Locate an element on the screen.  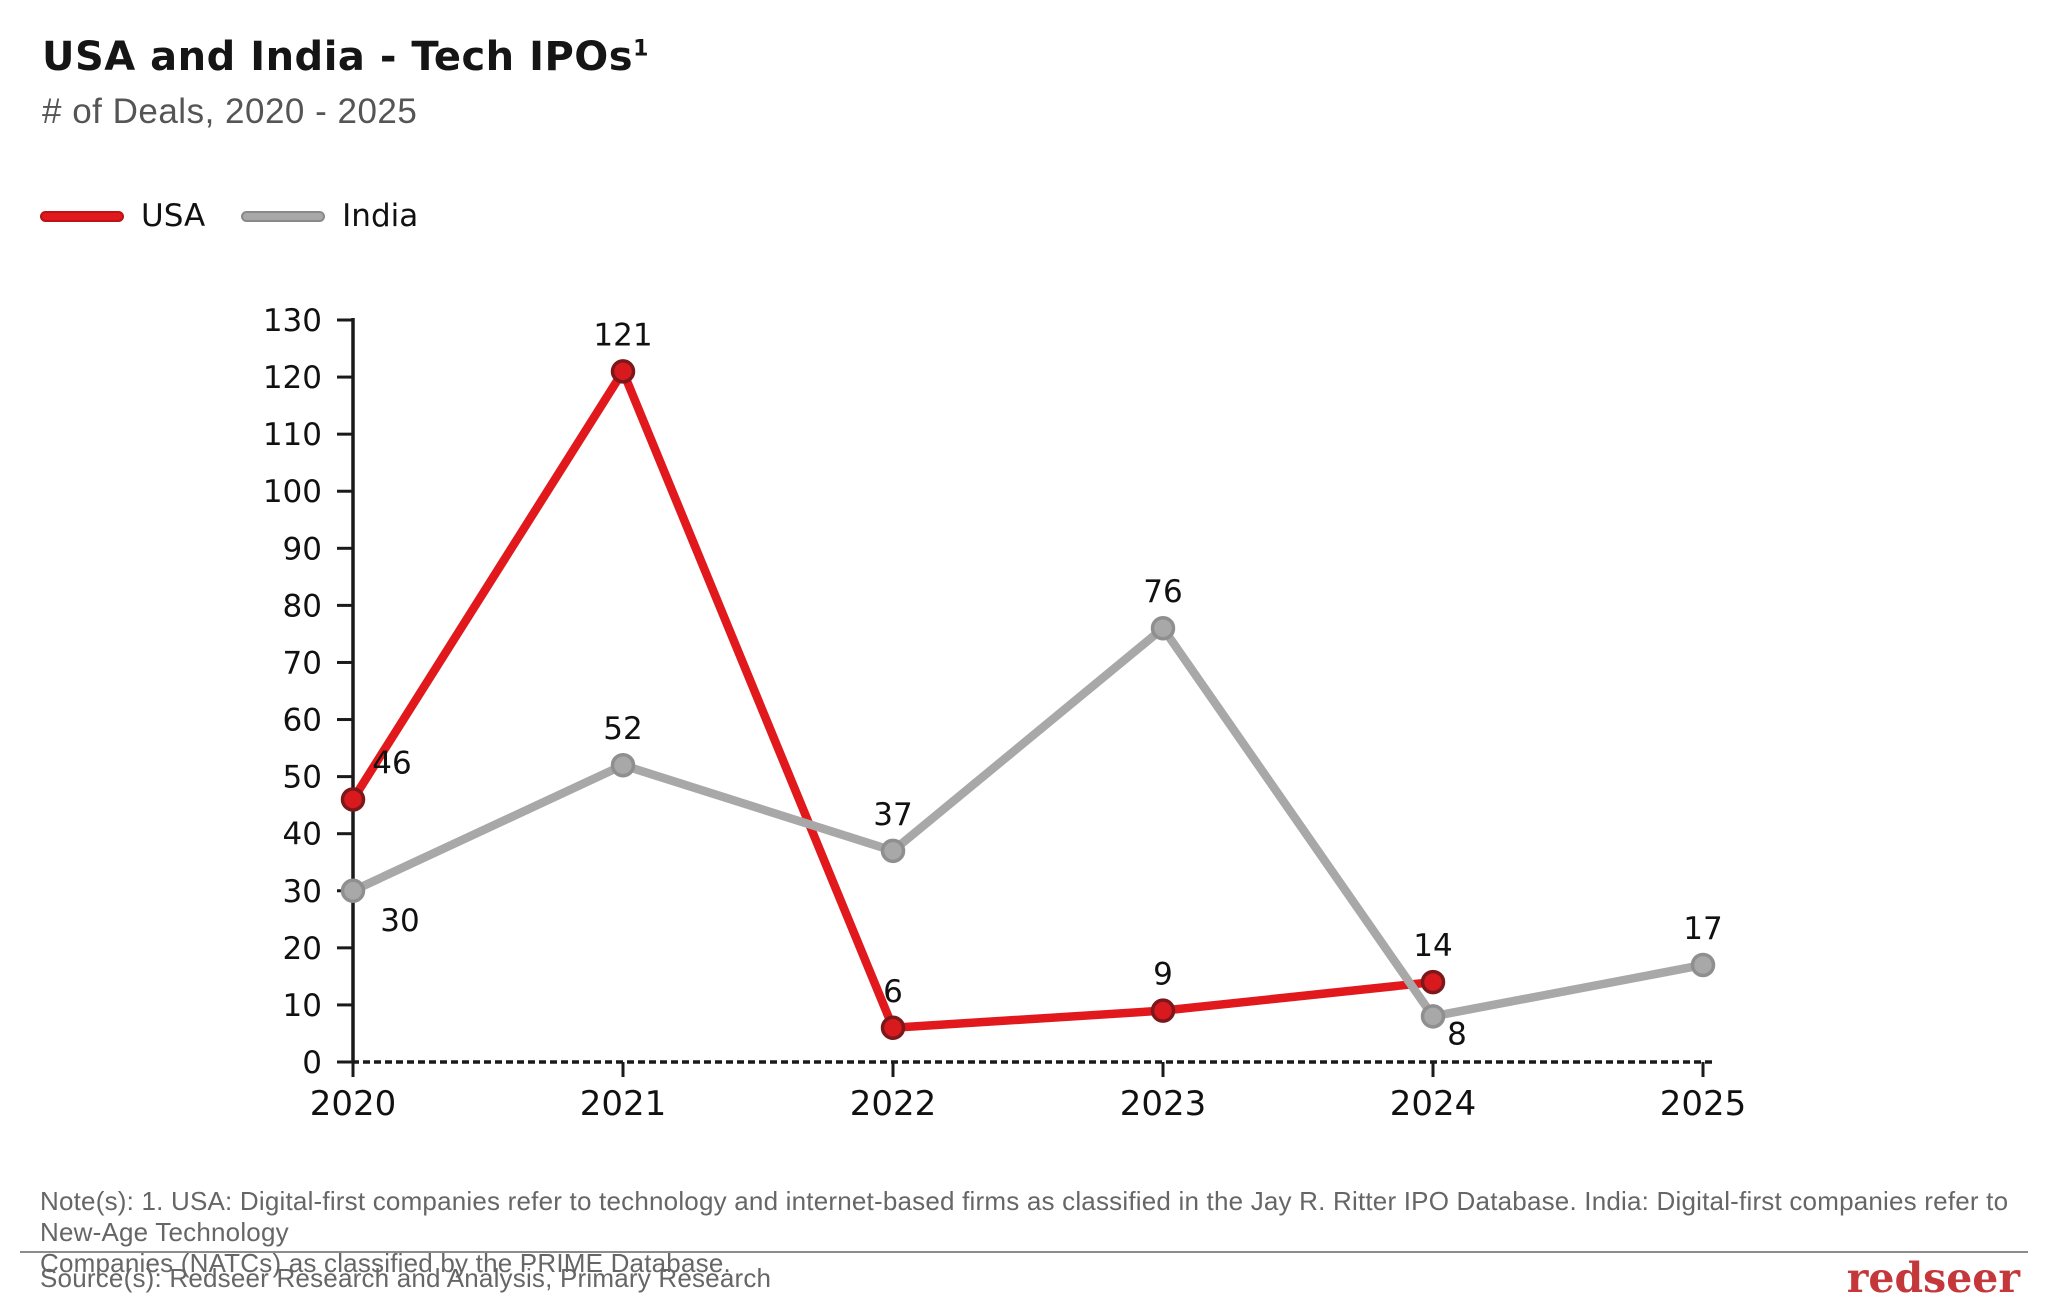
x-tick-label-2021: 2021 is located at coordinates (623, 1104).